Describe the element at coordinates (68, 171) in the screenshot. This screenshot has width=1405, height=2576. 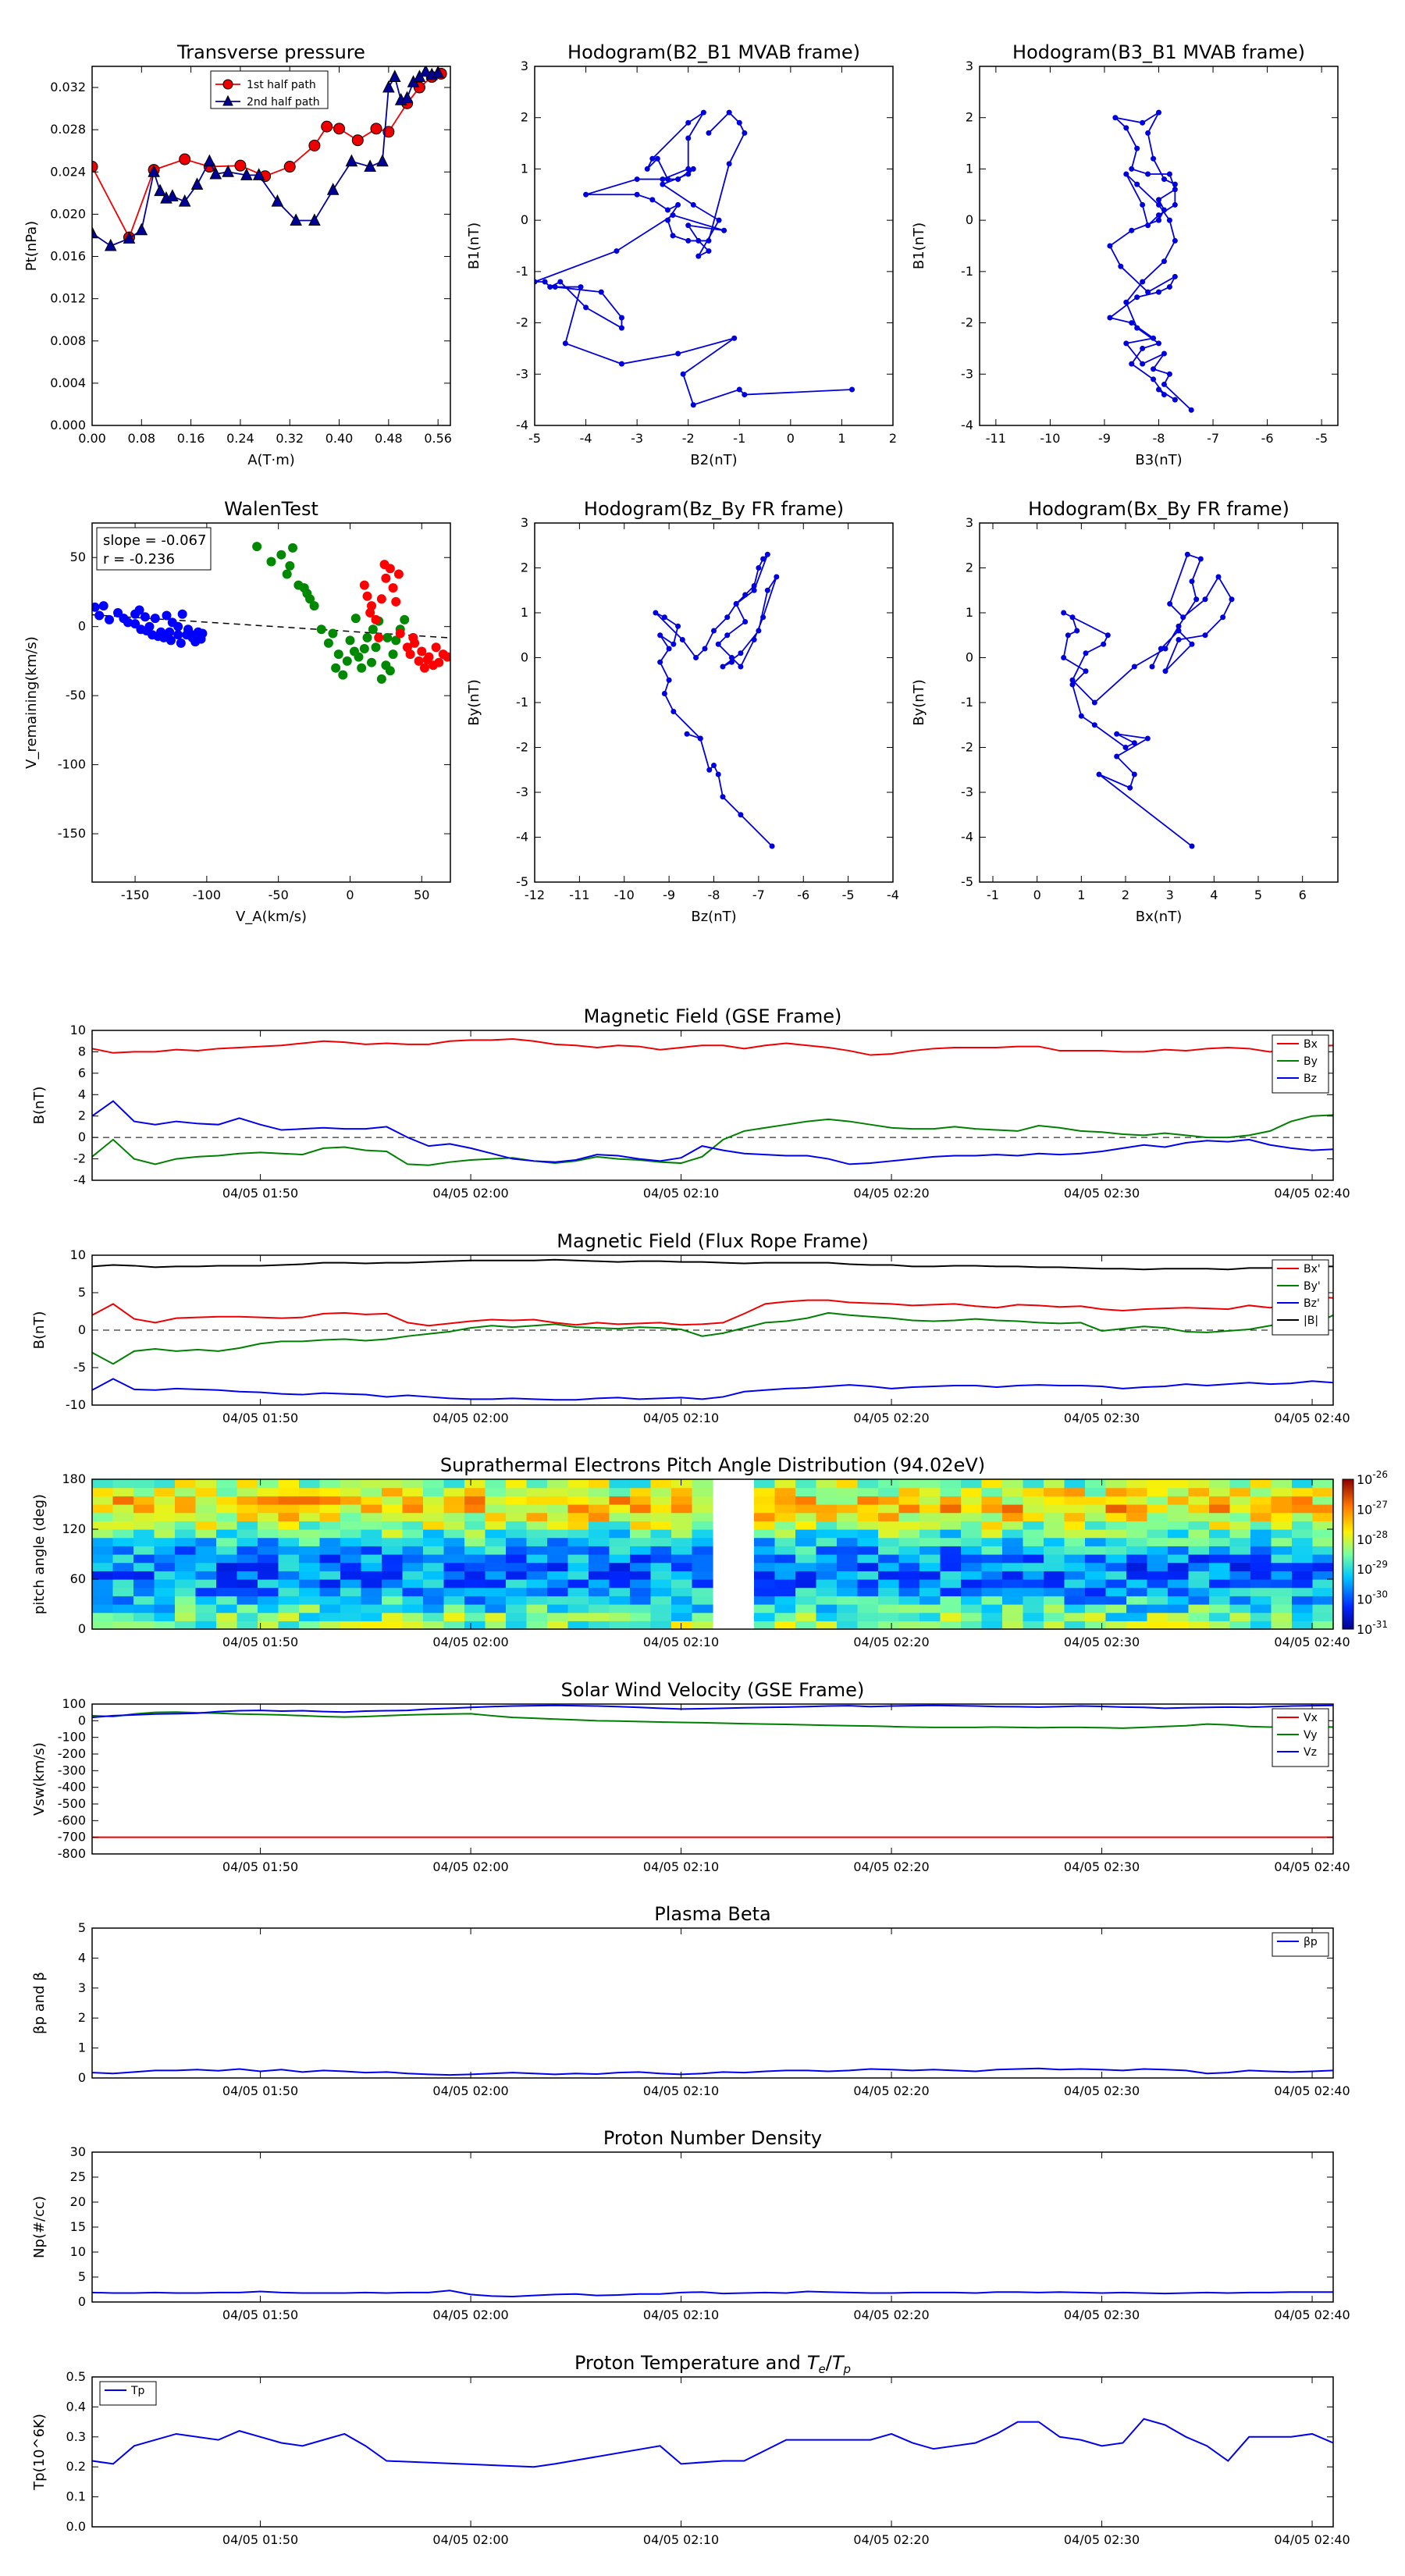
I see `y-tick-label: 0.024` at that location.